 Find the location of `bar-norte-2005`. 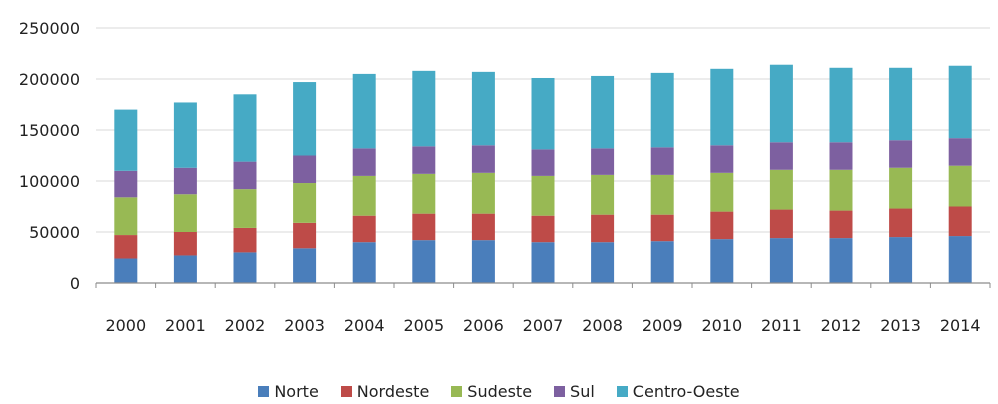

bar-norte-2005 is located at coordinates (424, 261).